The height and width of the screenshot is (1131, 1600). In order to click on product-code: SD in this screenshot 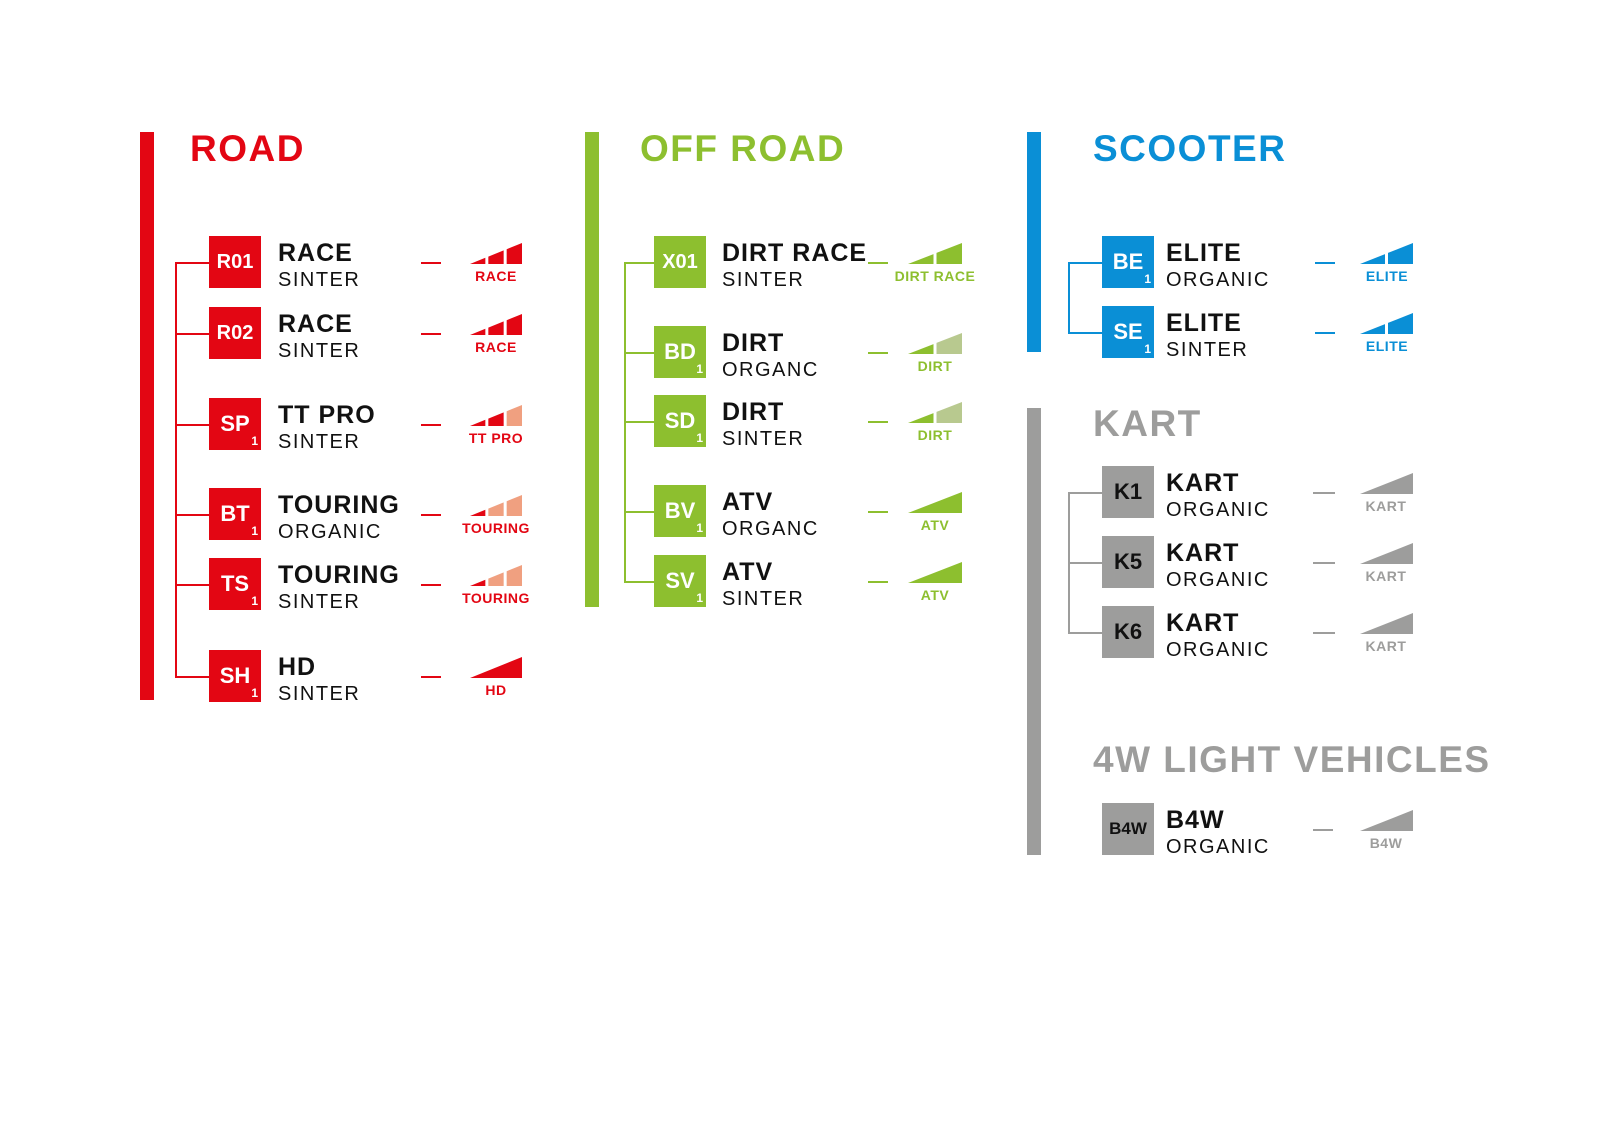, I will do `click(680, 420)`.